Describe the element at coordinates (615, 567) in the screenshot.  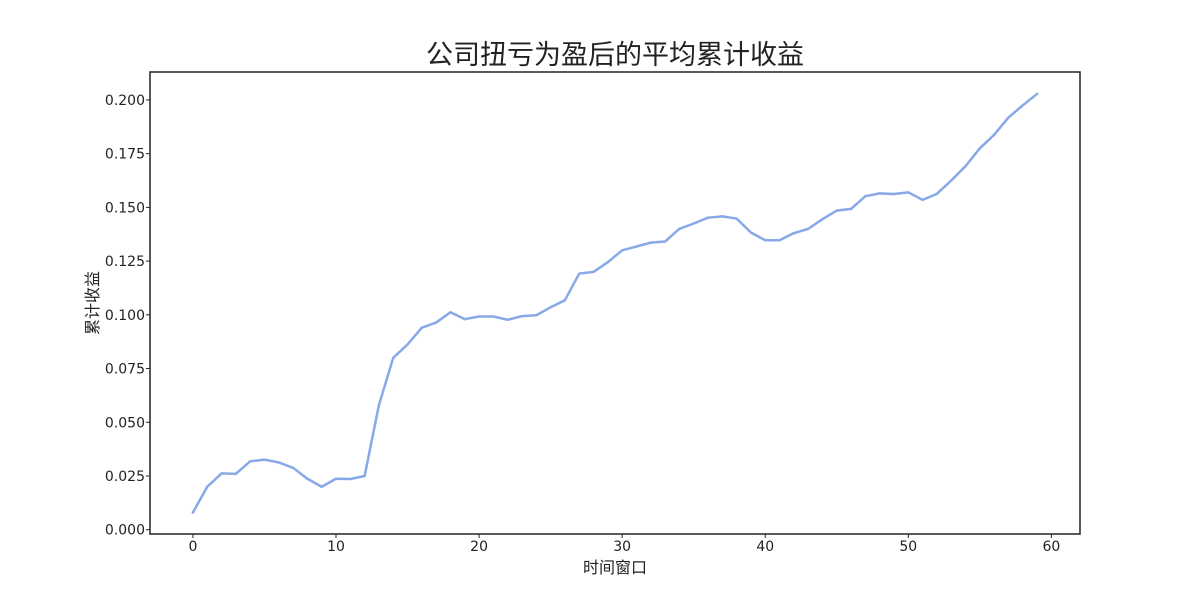
I see `x-axis-label: 时间窗口` at that location.